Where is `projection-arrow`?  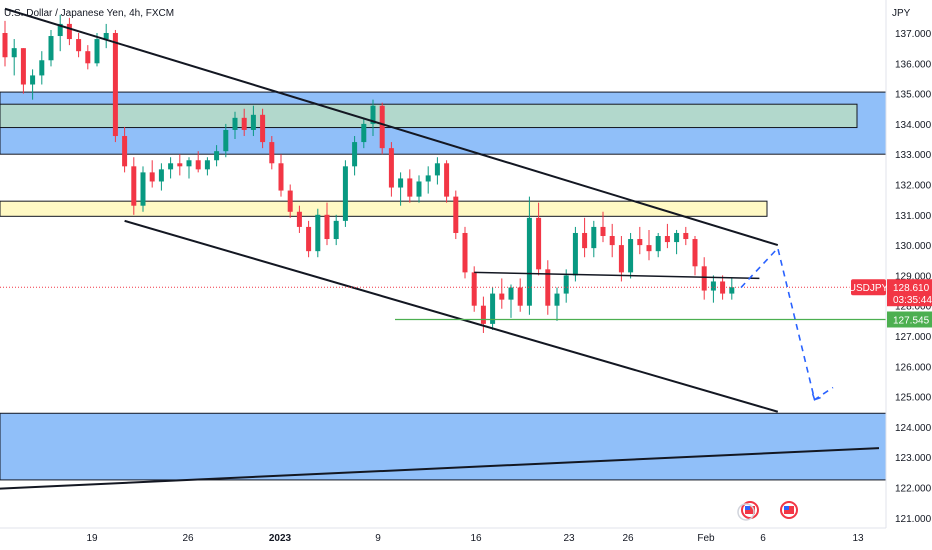 projection-arrow is located at coordinates (816, 397).